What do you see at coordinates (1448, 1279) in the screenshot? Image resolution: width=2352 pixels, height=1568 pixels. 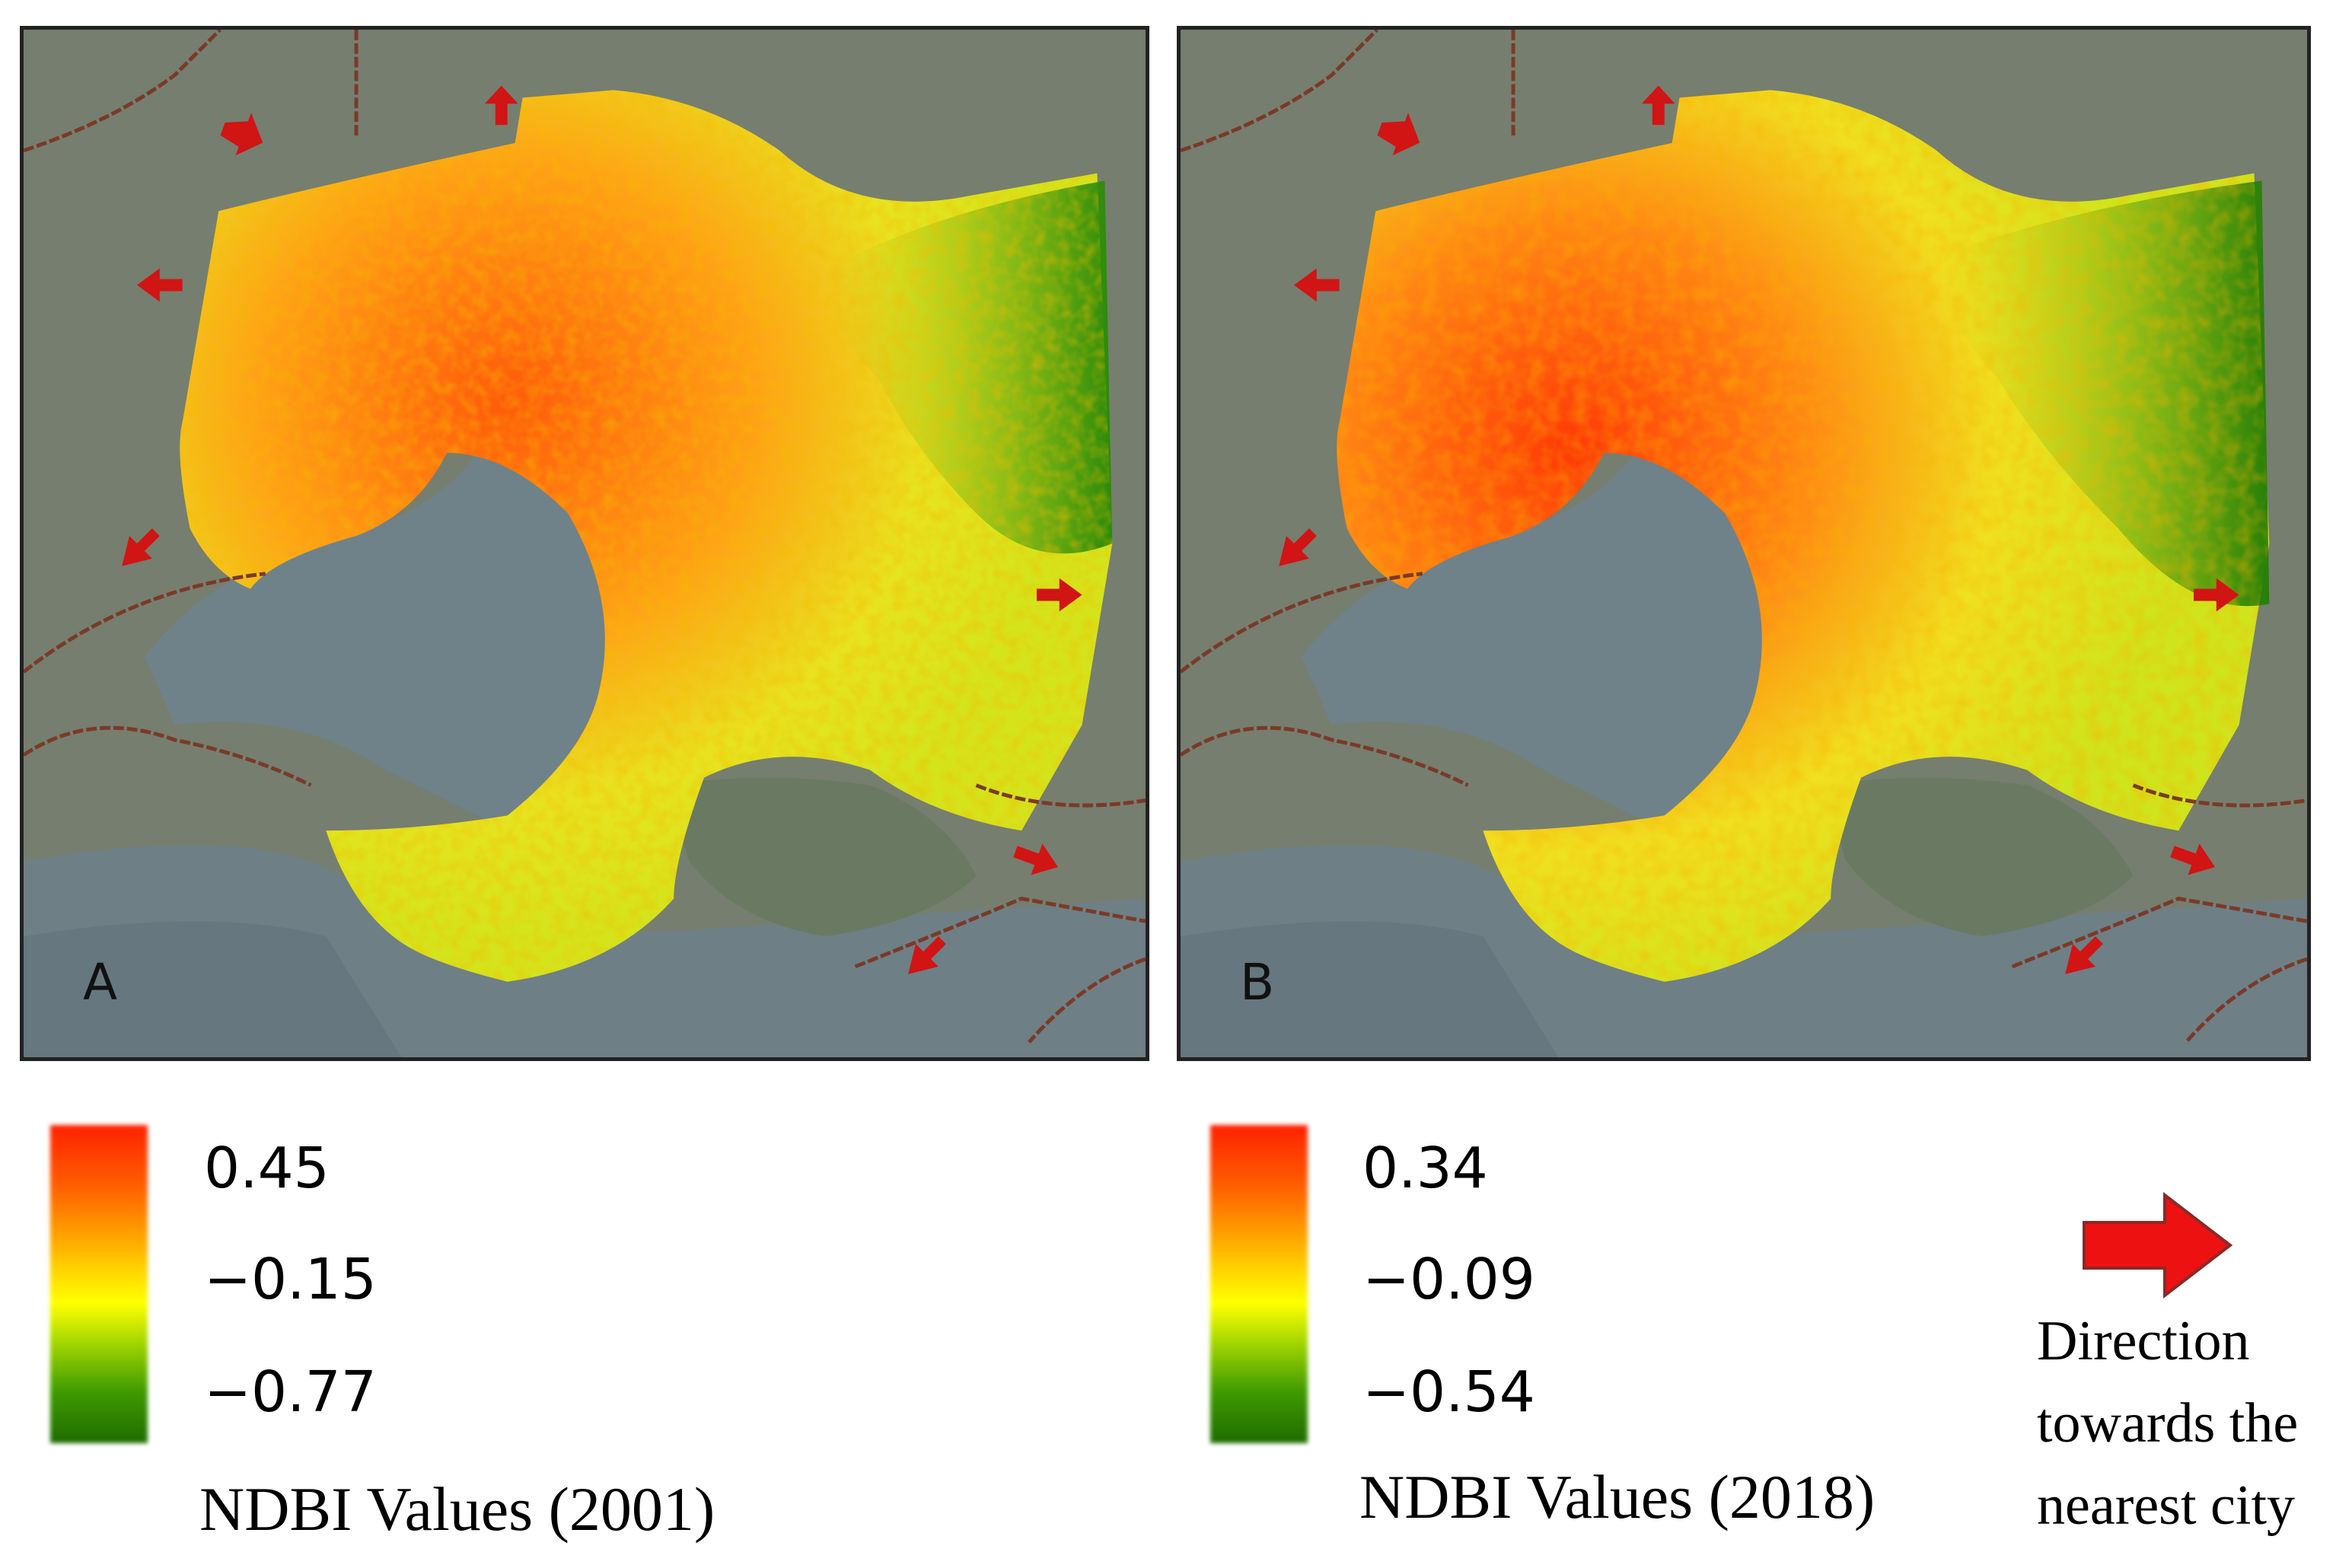 I see `legend-b-mid: −0.09` at bounding box center [1448, 1279].